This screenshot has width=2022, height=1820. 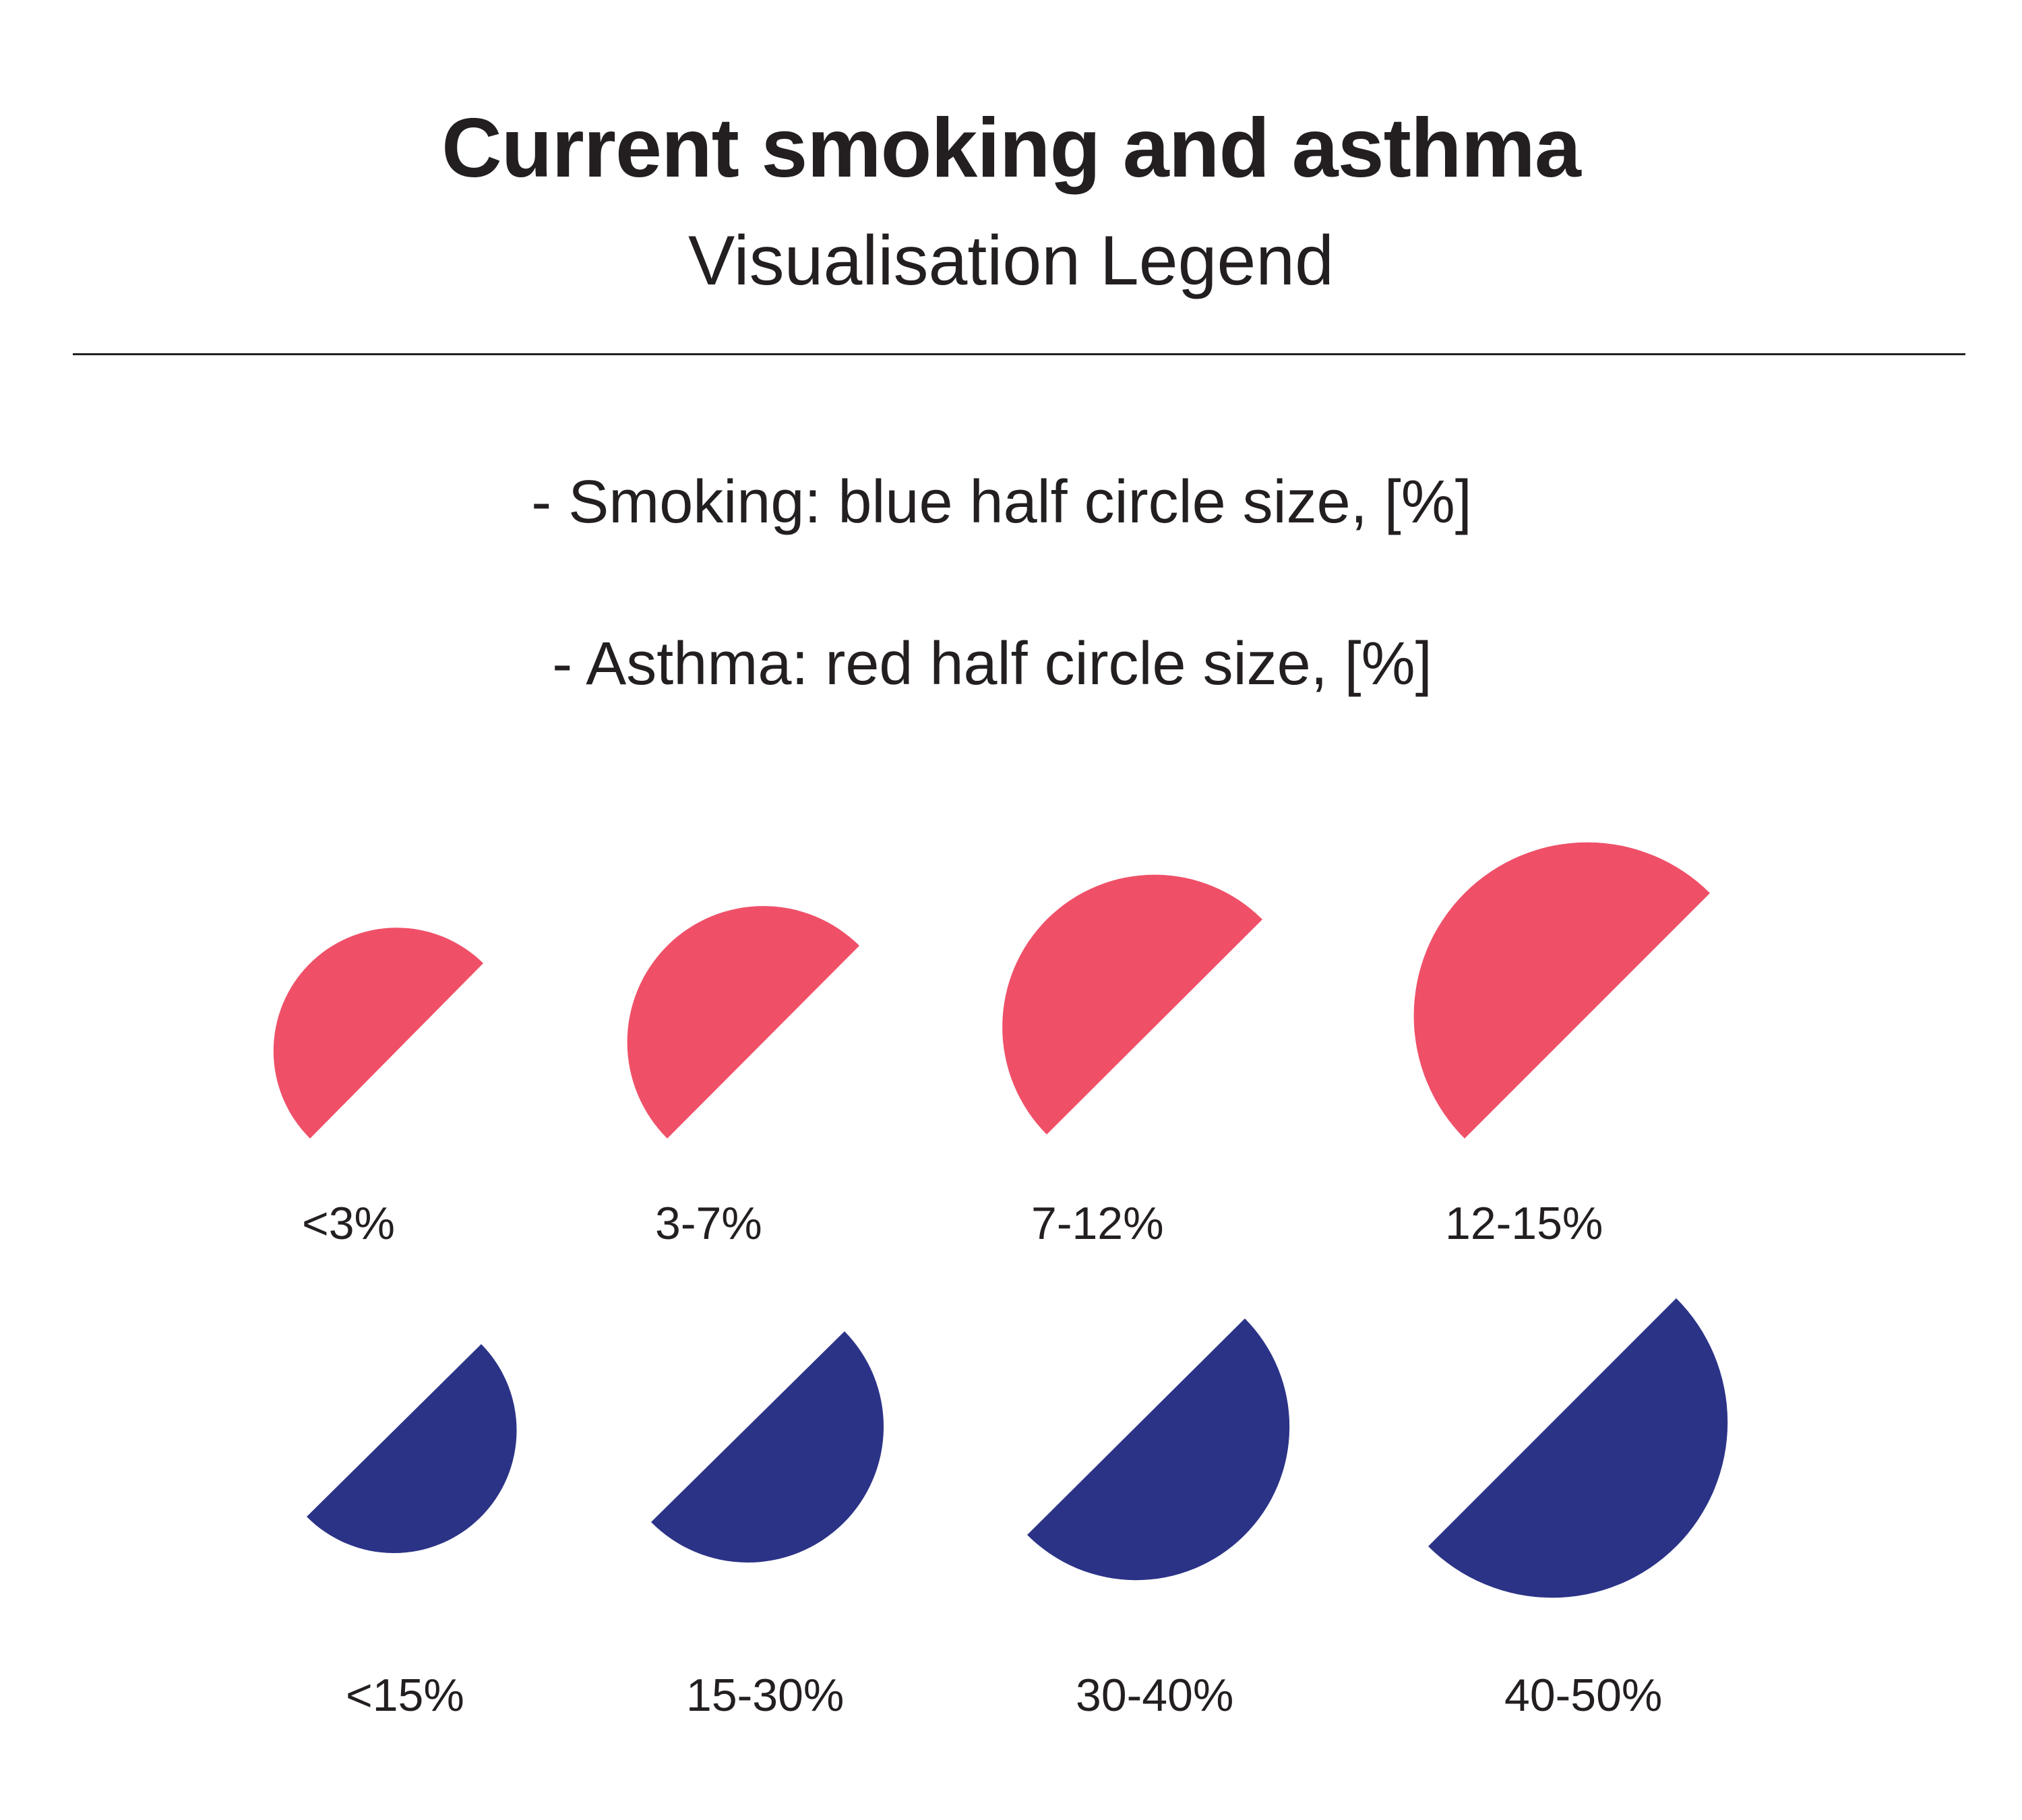 What do you see at coordinates (1019, 354) in the screenshot?
I see `title-divider` at bounding box center [1019, 354].